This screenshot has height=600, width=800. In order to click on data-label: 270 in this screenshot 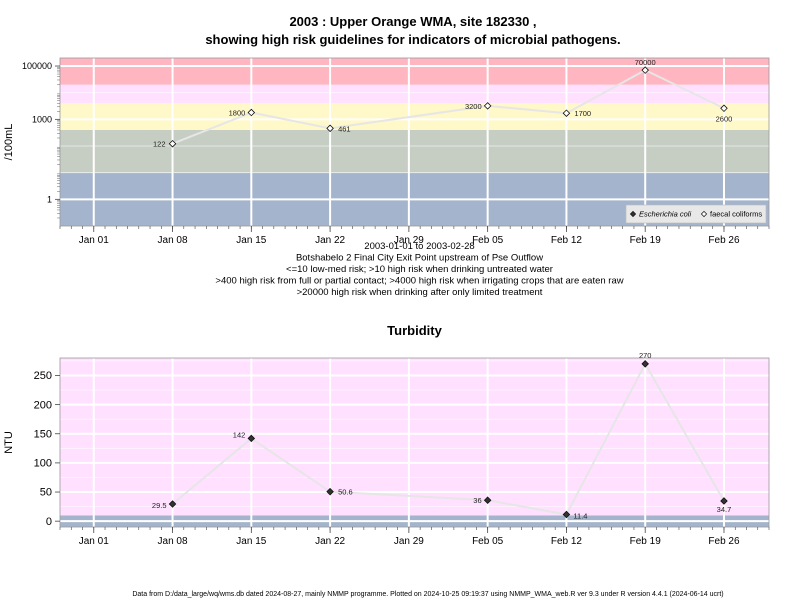, I will do `click(645, 355)`.